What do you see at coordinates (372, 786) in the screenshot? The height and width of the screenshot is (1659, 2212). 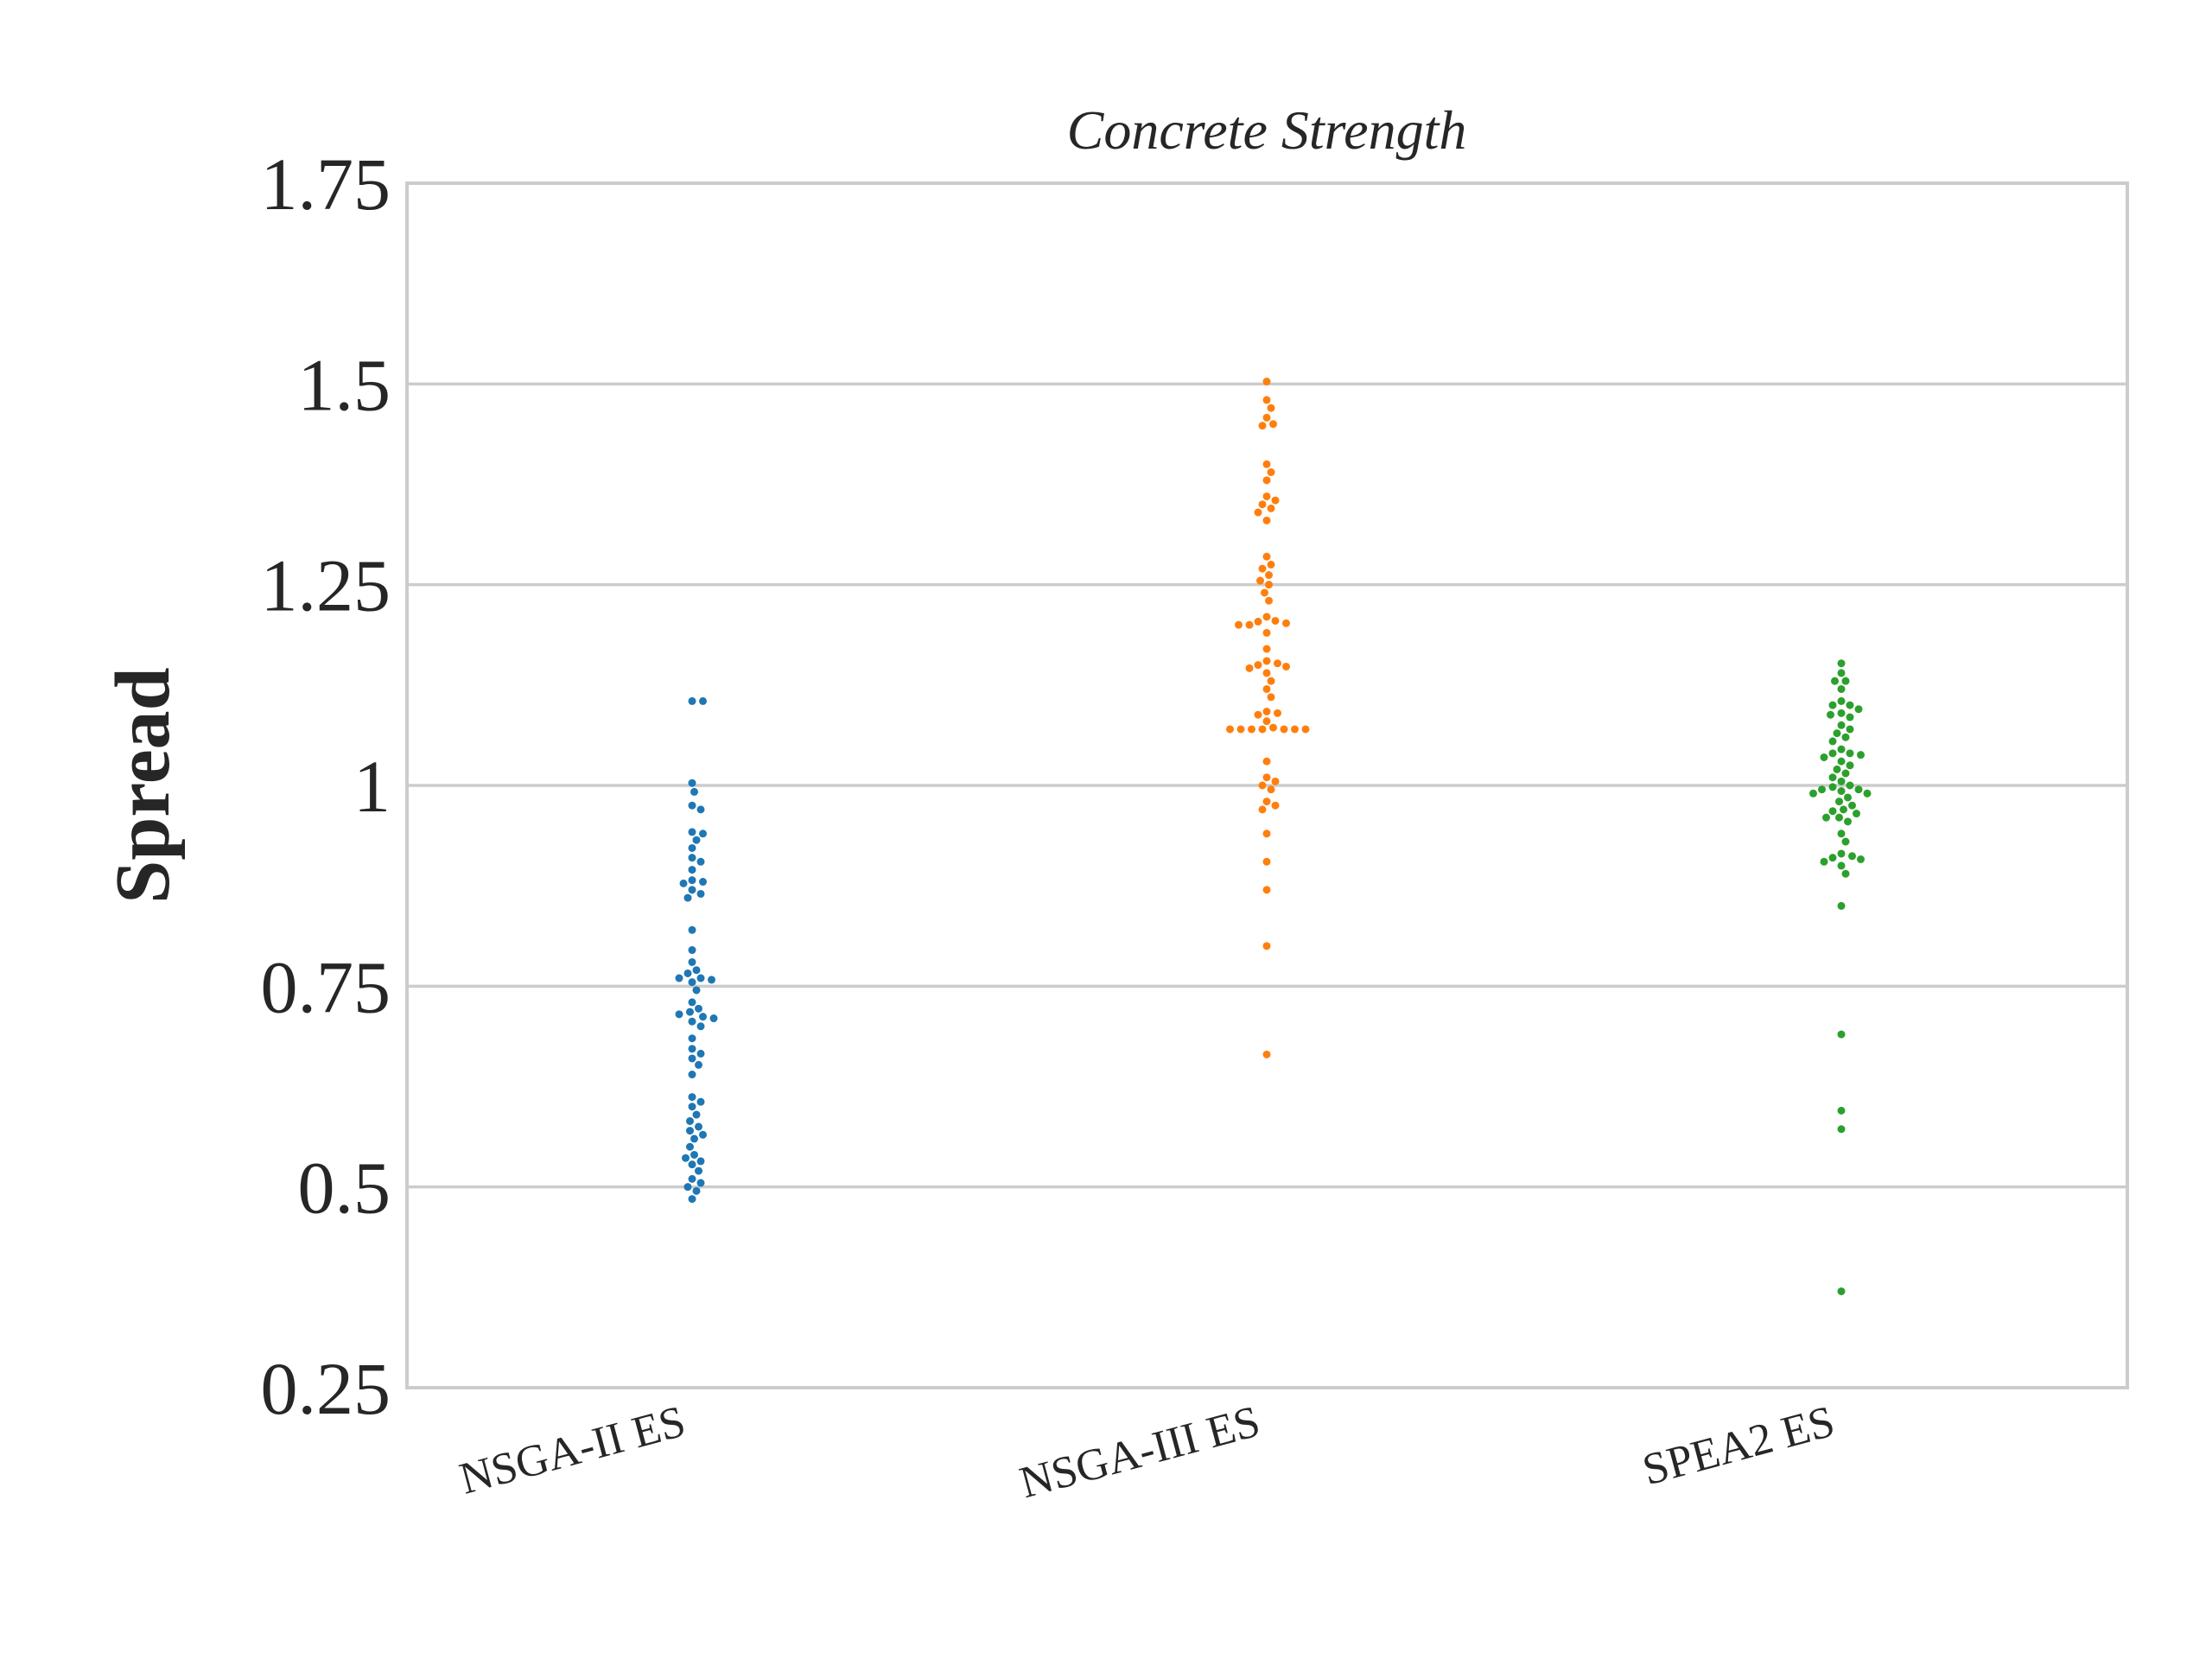 I see `y-tick-label: 1` at bounding box center [372, 786].